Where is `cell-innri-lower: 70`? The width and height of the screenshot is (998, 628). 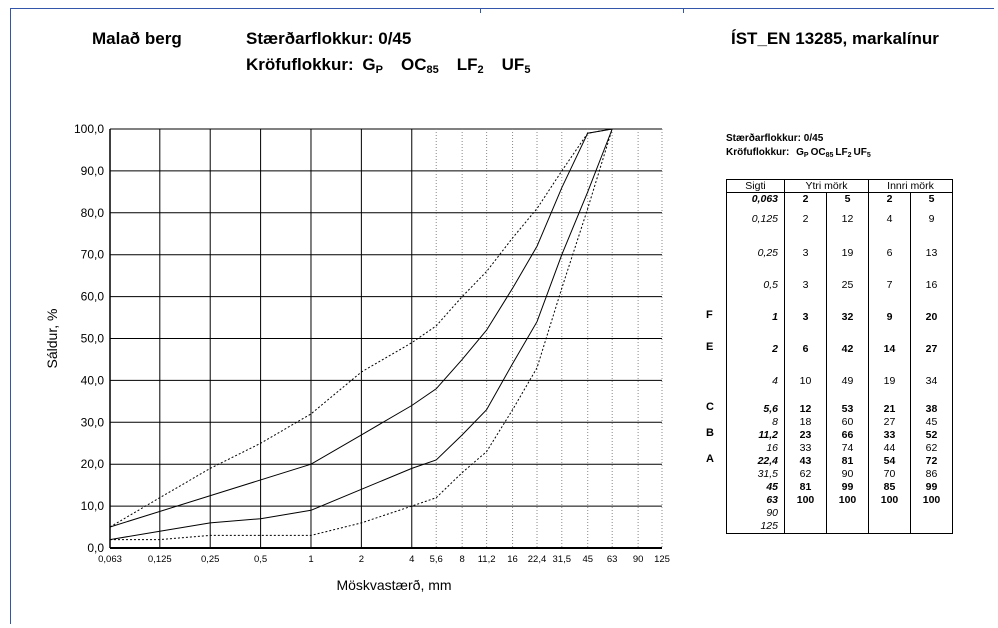 cell-innri-lower: 70 is located at coordinates (889, 474).